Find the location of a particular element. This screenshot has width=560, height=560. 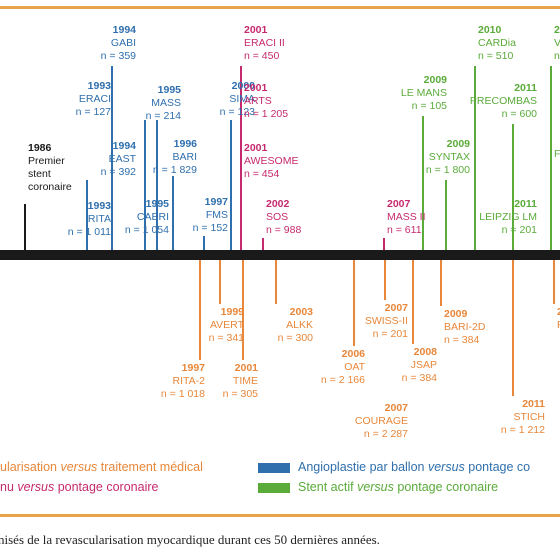

legend-item-revasc-vs-medical: ularisation versus traitement médical is located at coordinates (101, 467).